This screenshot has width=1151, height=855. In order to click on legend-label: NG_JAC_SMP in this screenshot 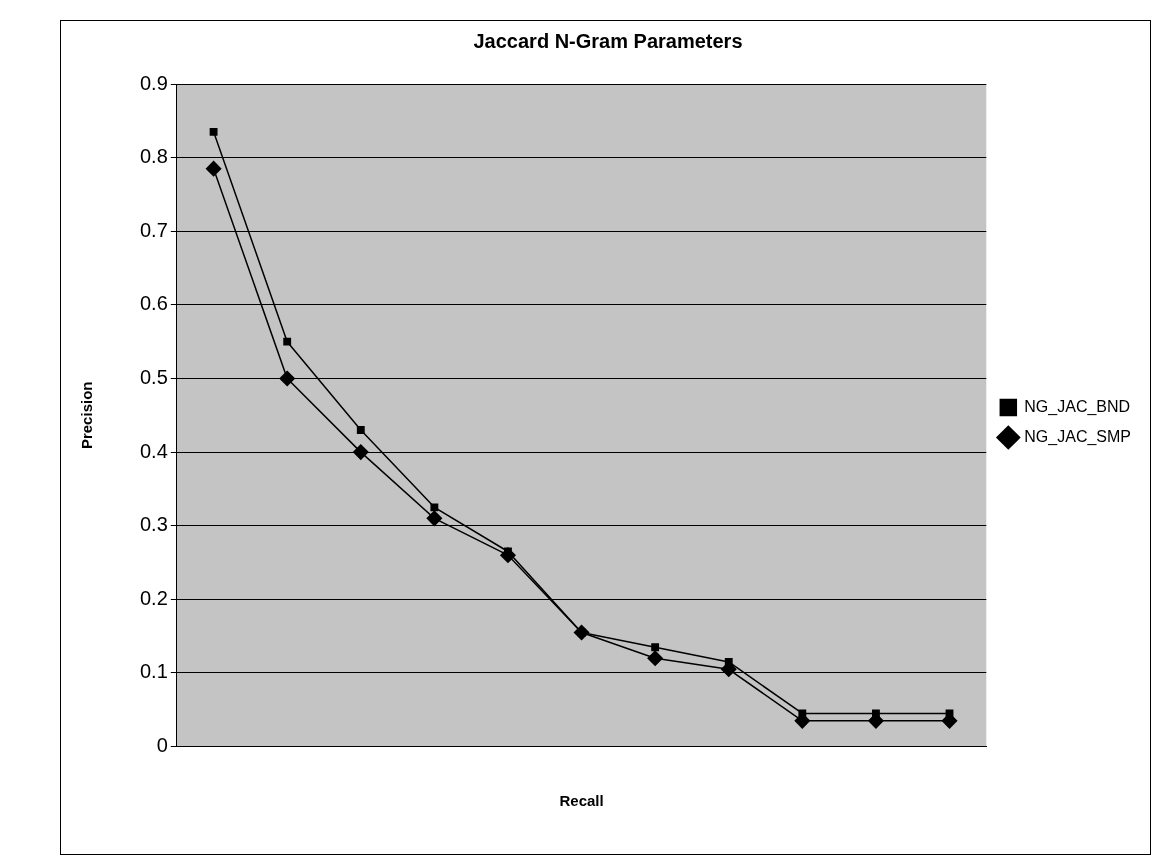, I will do `click(1078, 436)`.